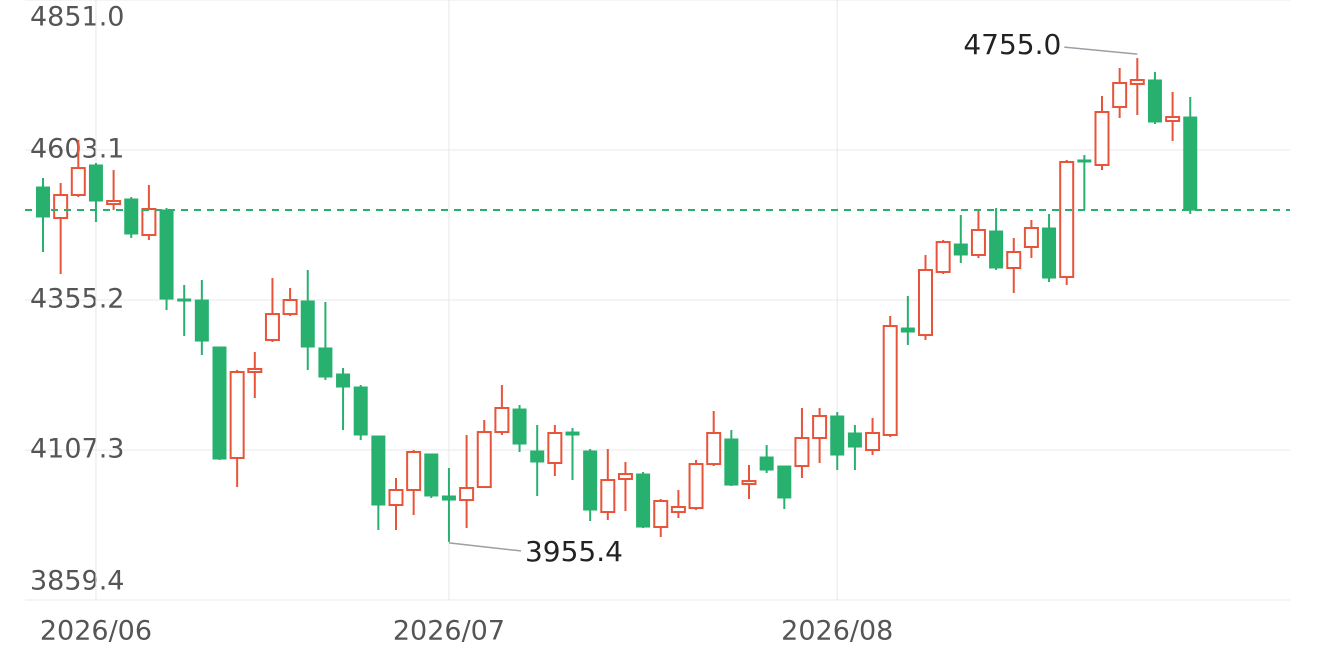  What do you see at coordinates (77, 581) in the screenshot?
I see `y-tick-label: 3859.4` at bounding box center [77, 581].